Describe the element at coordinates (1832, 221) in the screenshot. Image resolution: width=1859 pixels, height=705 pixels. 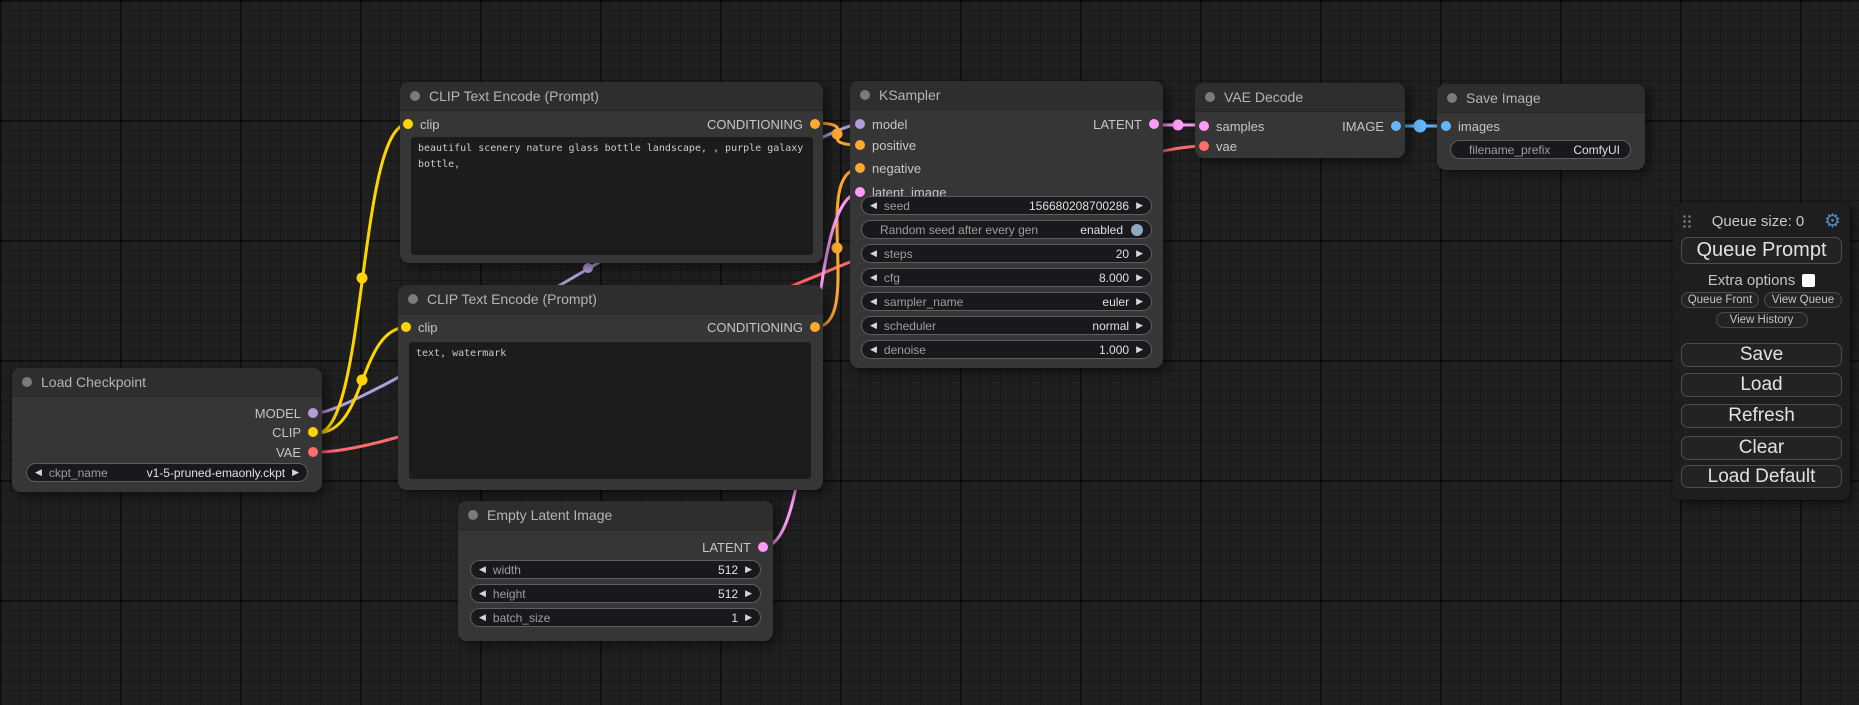
I see `settings-gear-icon: ⚙` at that location.